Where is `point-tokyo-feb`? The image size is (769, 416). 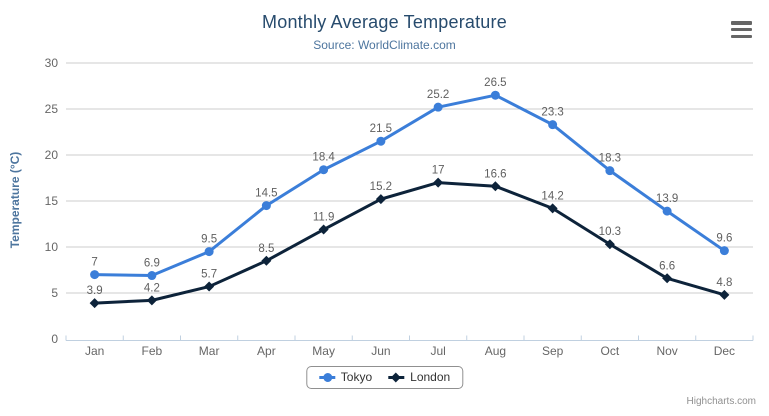
point-tokyo-feb is located at coordinates (152, 276).